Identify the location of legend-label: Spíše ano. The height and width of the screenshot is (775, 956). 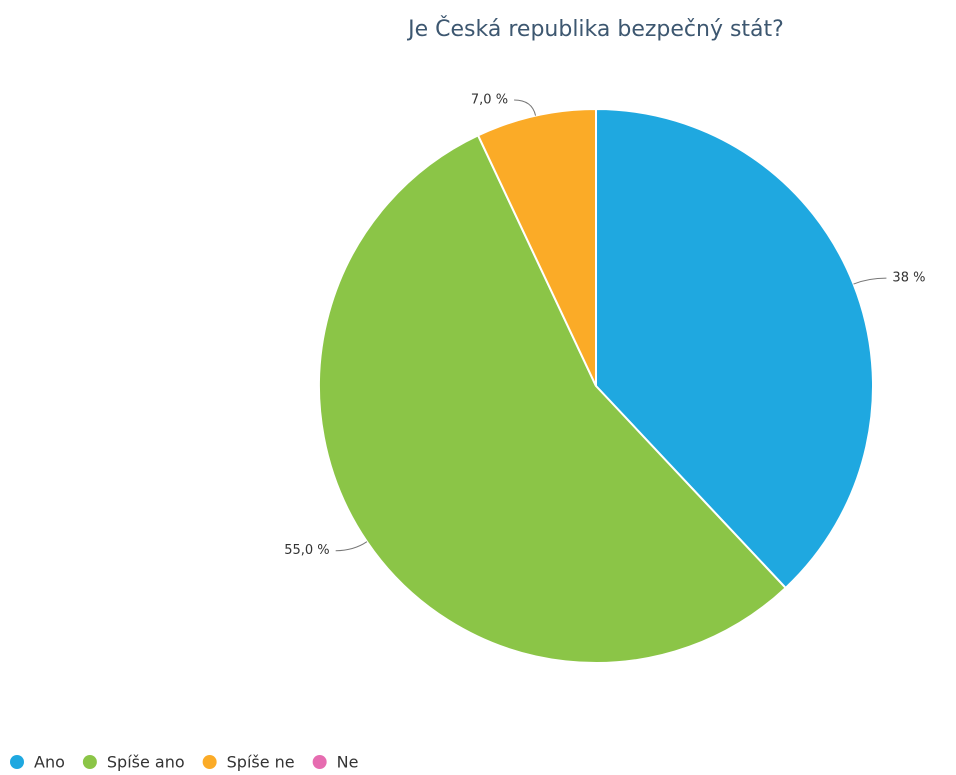
(146, 762).